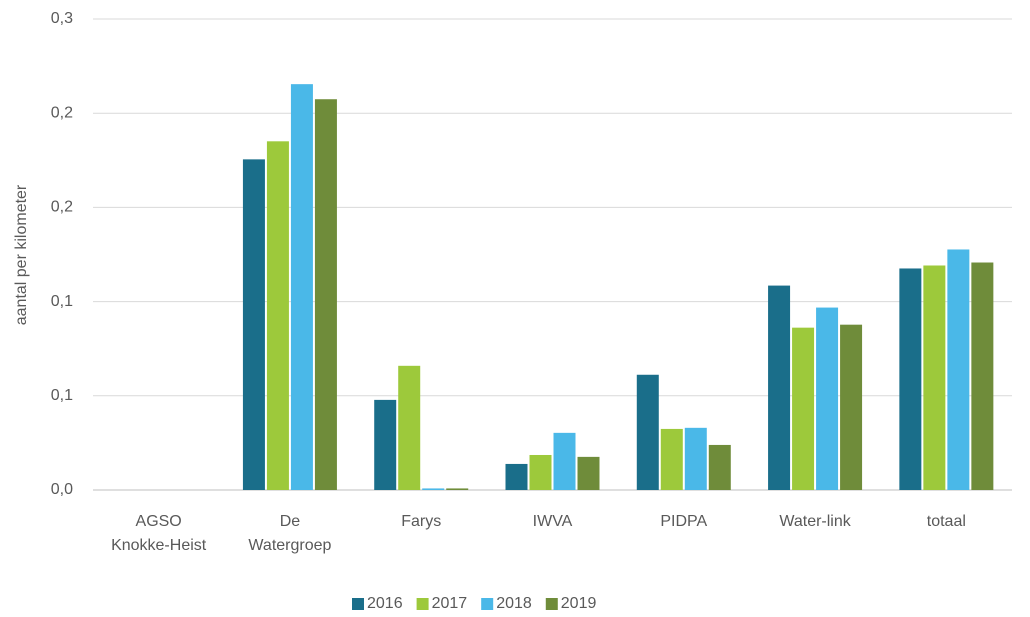  What do you see at coordinates (450, 603) in the screenshot?
I see `legend-label: 2017` at bounding box center [450, 603].